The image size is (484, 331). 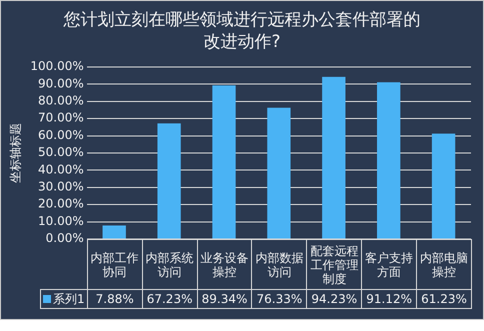 I want to click on y-tick-label: 80.00%, so click(x=61, y=101).